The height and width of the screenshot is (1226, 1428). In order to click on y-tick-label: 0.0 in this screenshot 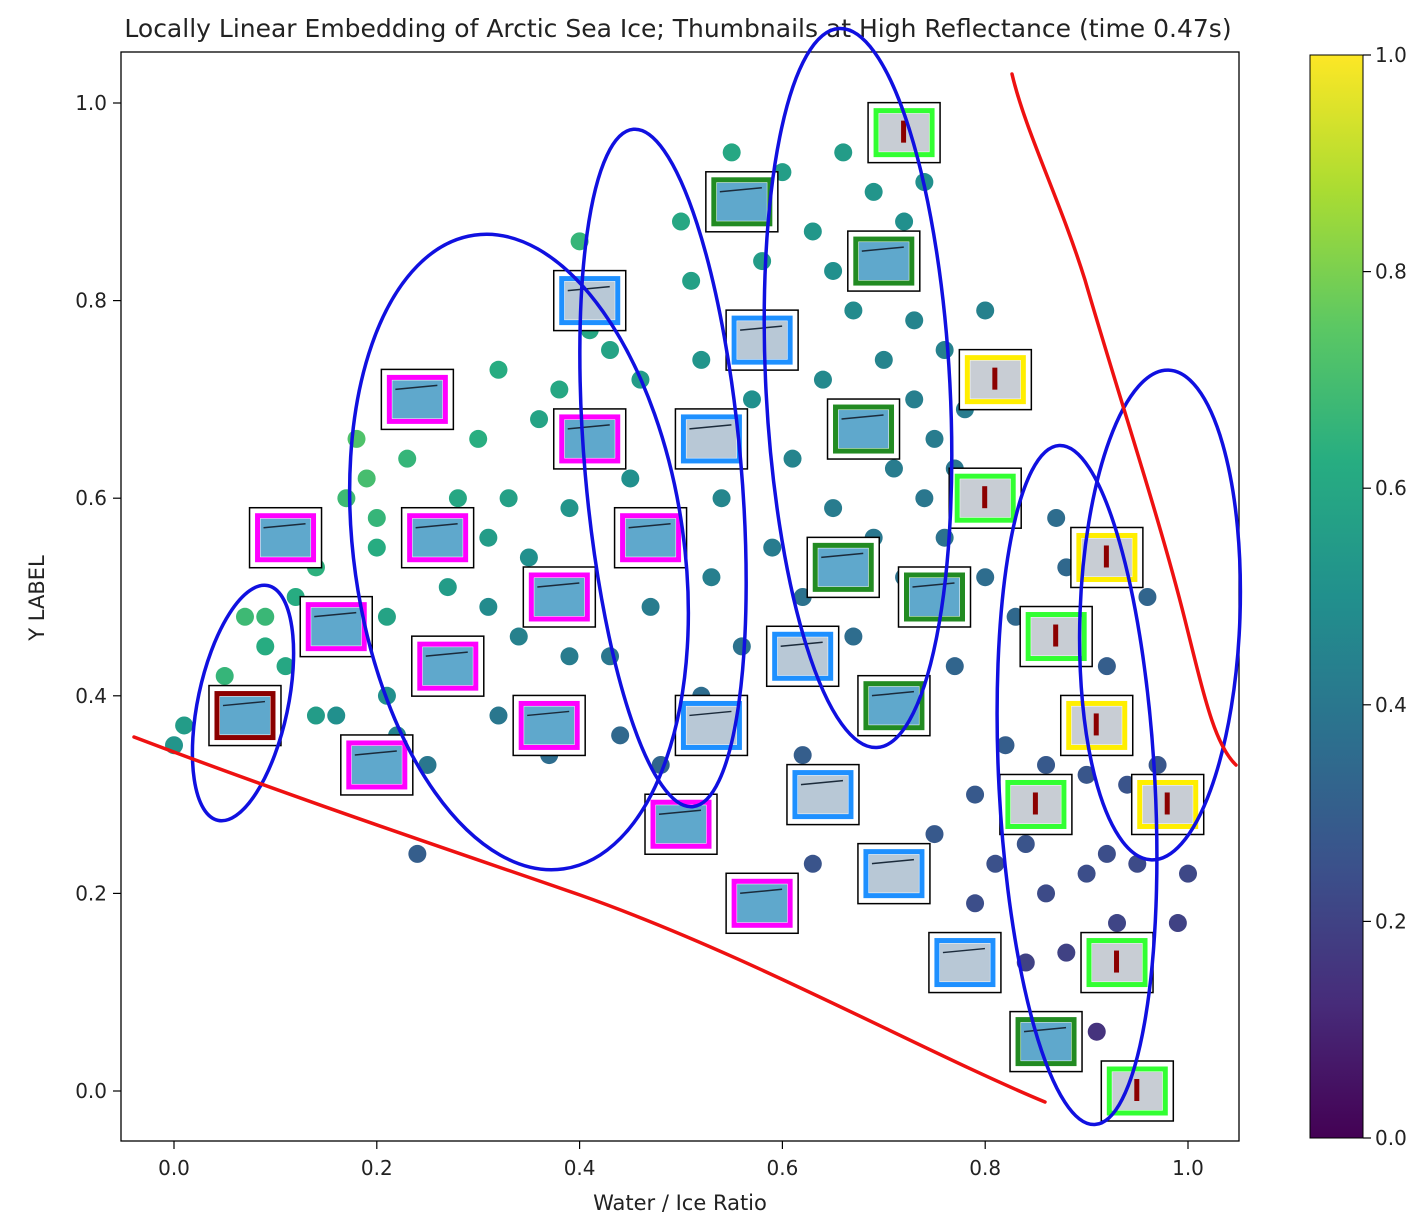, I will do `click(91, 1091)`.